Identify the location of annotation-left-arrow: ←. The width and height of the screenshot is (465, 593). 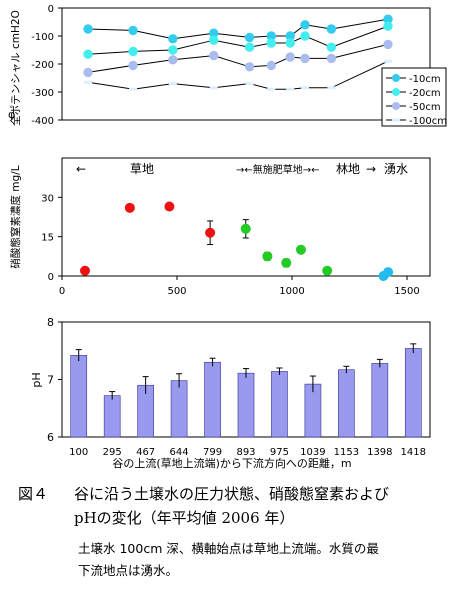
(81, 169).